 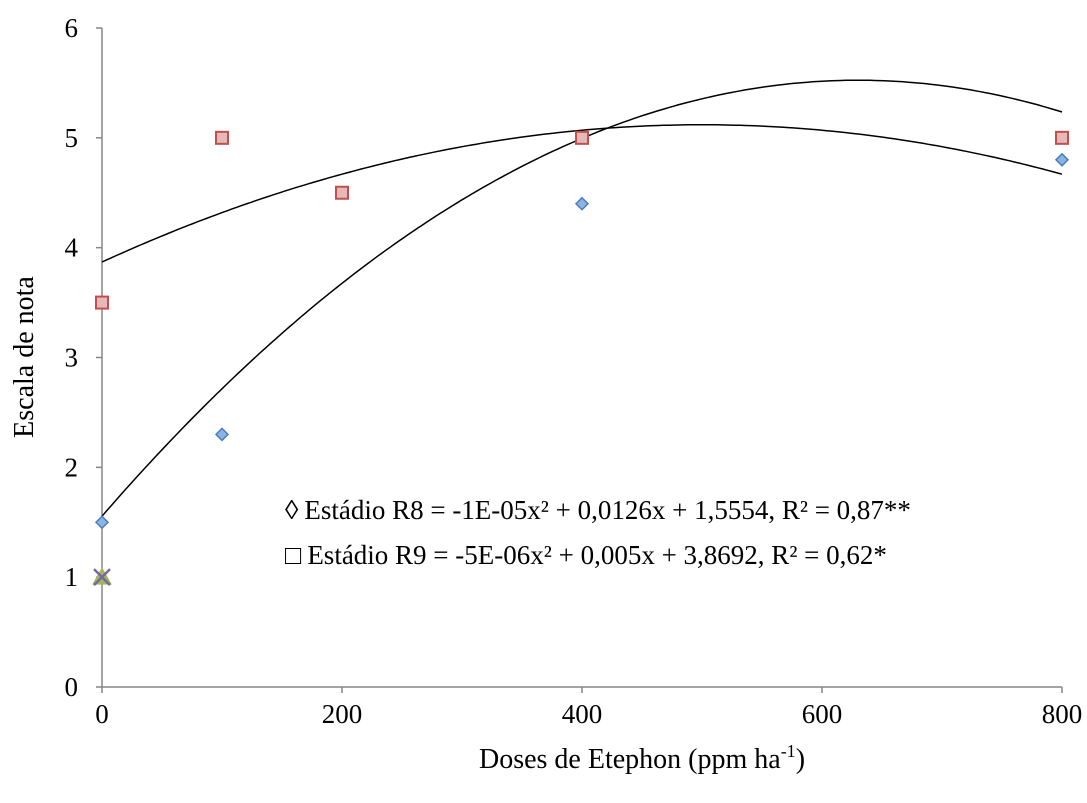 I want to click on x-axis-title: Doses de Etephon (ppm ha-1), so click(x=642, y=758).